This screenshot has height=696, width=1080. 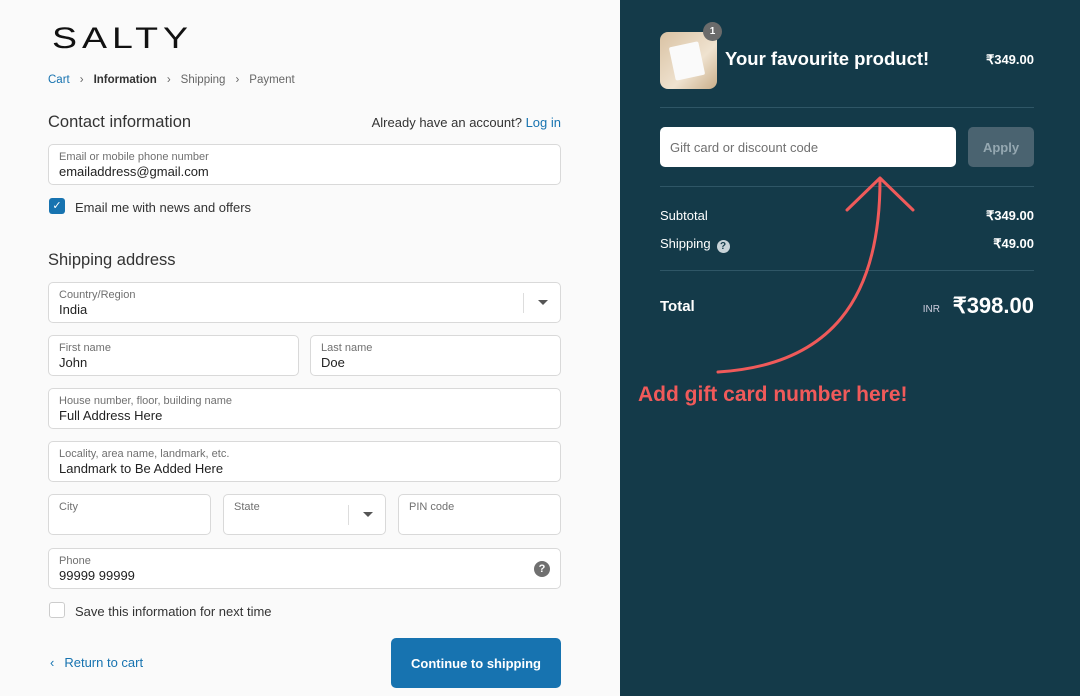 I want to click on last-name-field: Last name Doe, so click(x=435, y=355).